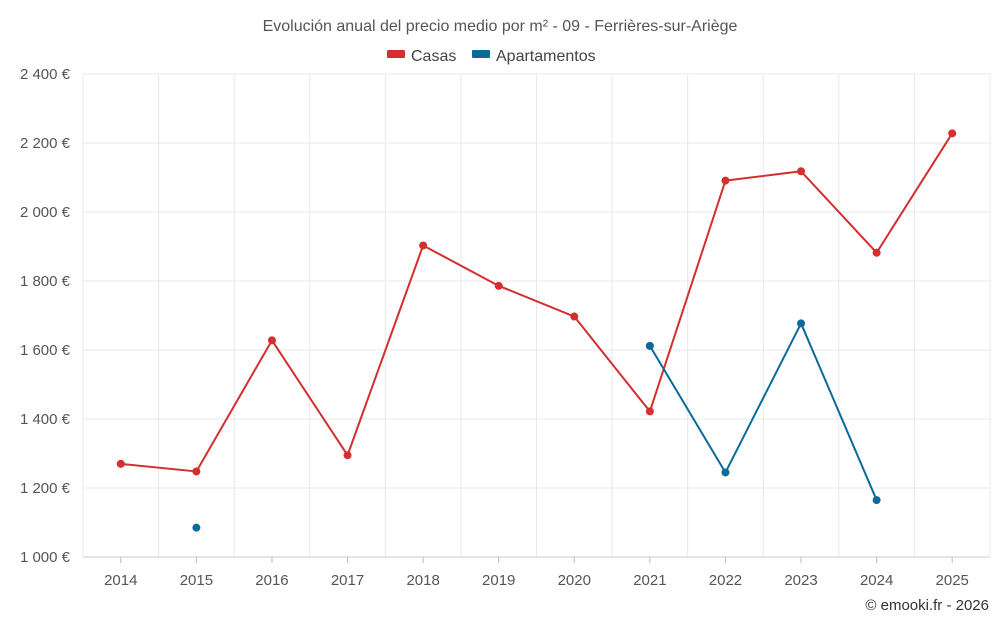 This screenshot has height=625, width=1000. Describe the element at coordinates (876, 580) in the screenshot. I see `x-tick-label: 2024` at that location.